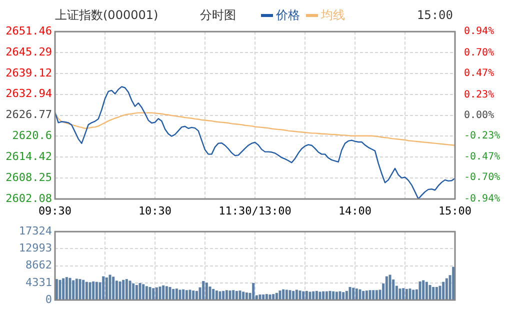 The height and width of the screenshot is (330, 505). What do you see at coordinates (479, 115) in the screenshot?
I see `y2-tick-label: 0.00%` at bounding box center [479, 115].